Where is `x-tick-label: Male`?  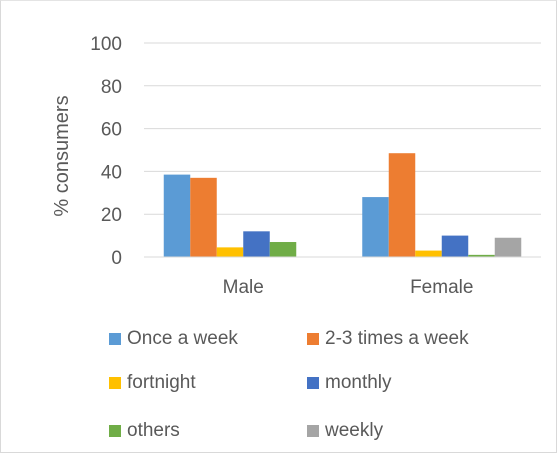 x-tick-label: Male is located at coordinates (243, 287).